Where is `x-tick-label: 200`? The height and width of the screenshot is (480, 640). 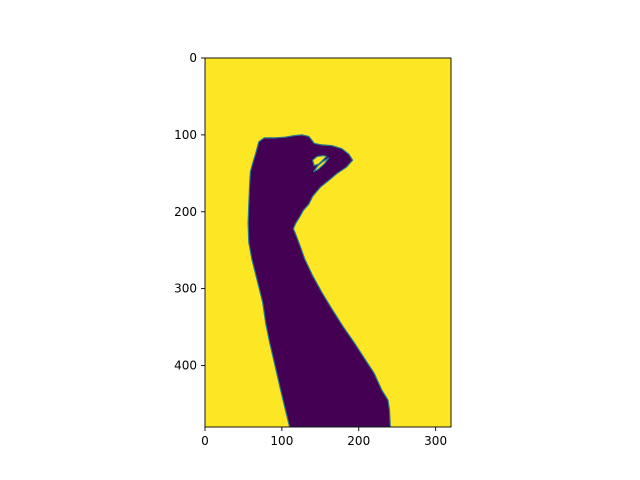 x-tick-label: 200 is located at coordinates (358, 441).